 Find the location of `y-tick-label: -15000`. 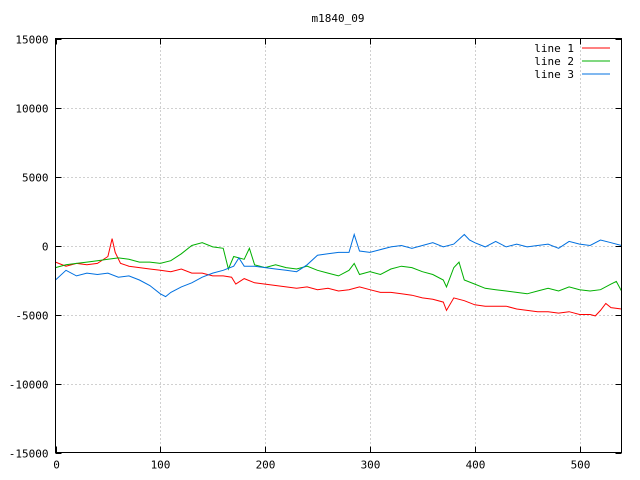

y-tick-label: -15000 is located at coordinates (29, 454).